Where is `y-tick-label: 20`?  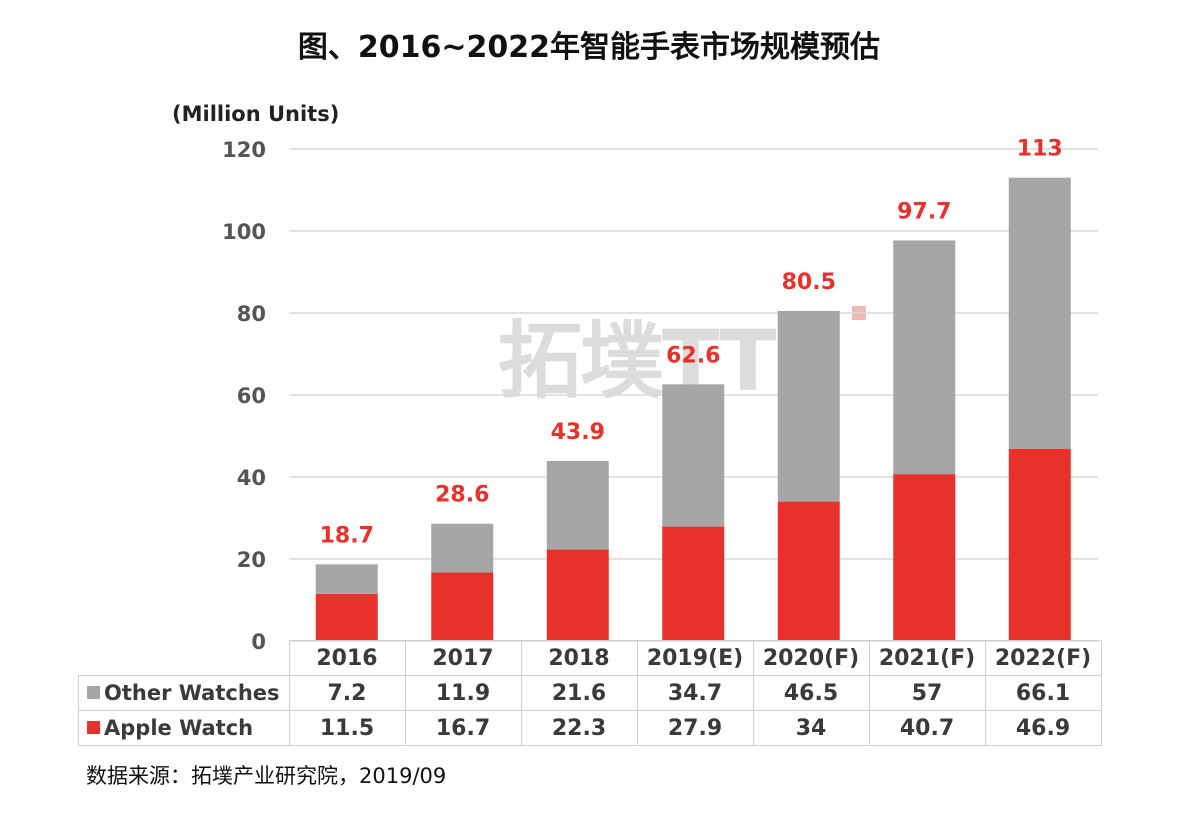 y-tick-label: 20 is located at coordinates (251, 560).